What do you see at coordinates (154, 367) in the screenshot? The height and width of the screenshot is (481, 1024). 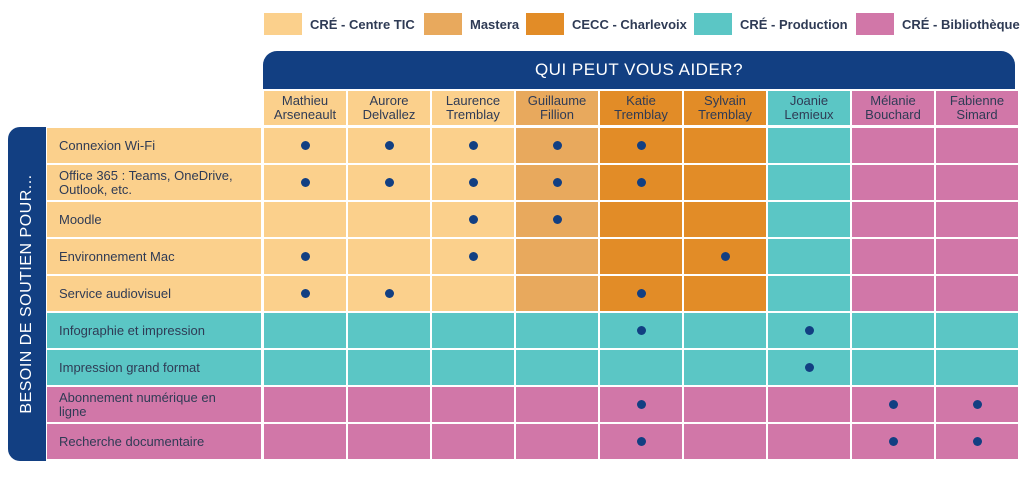 I see `need-label: Impression grand format` at bounding box center [154, 367].